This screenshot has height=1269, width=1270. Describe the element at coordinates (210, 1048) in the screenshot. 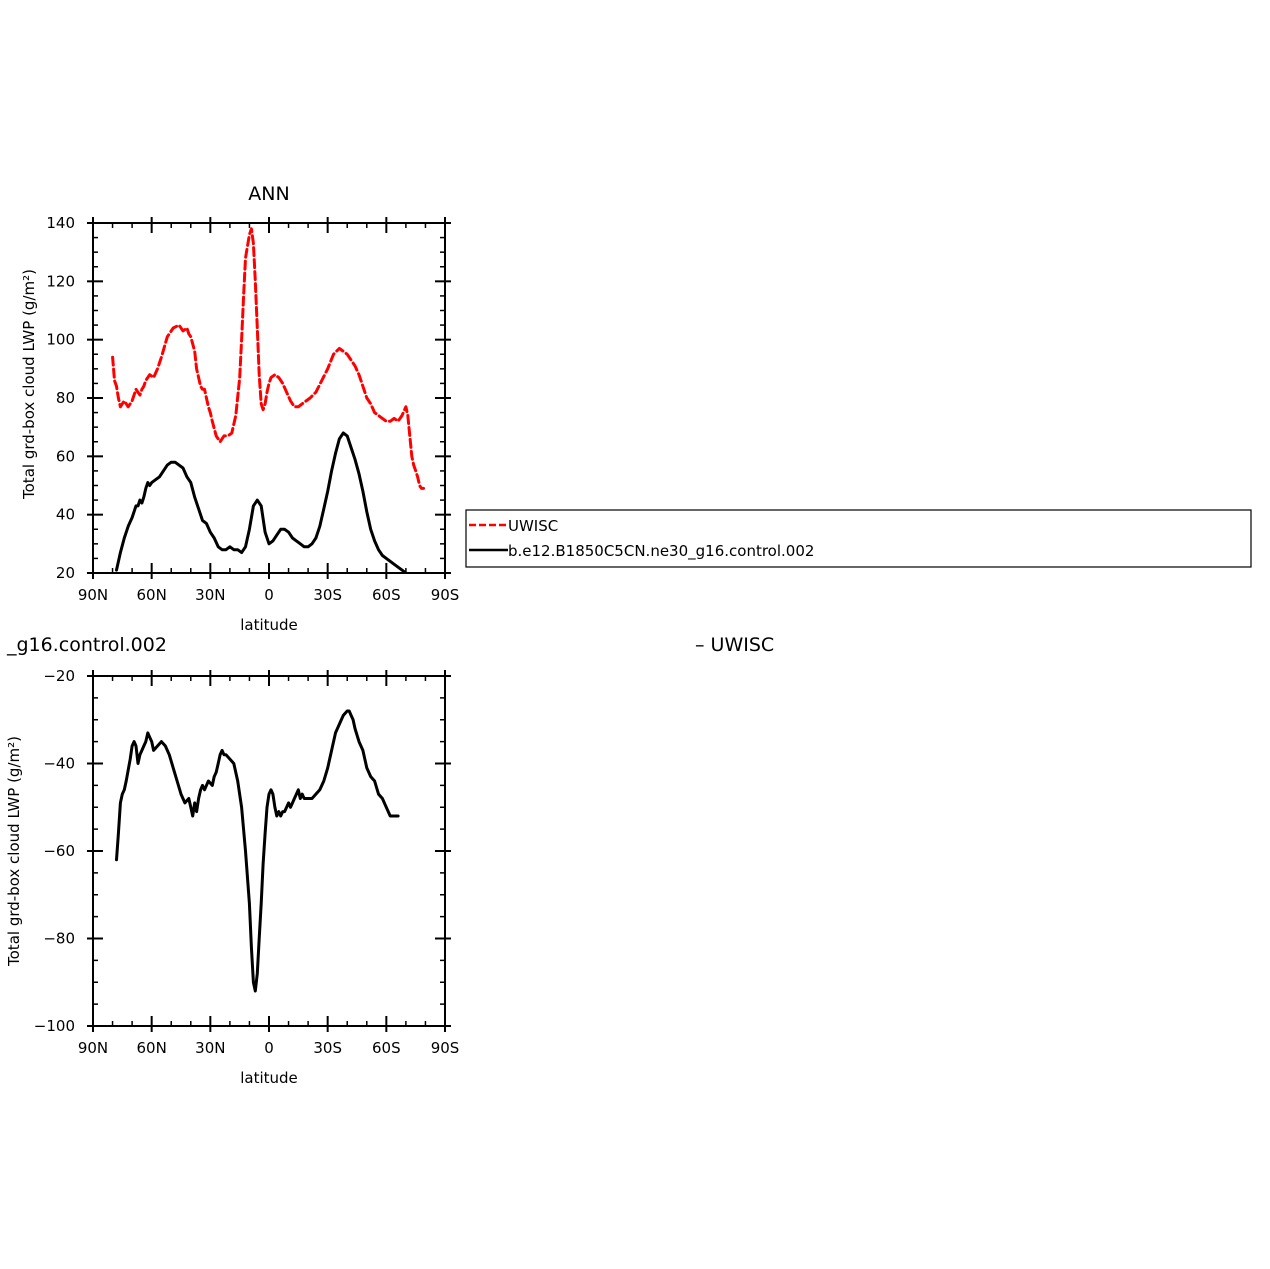

I see `bottom-x-tick-label: 30N` at that location.